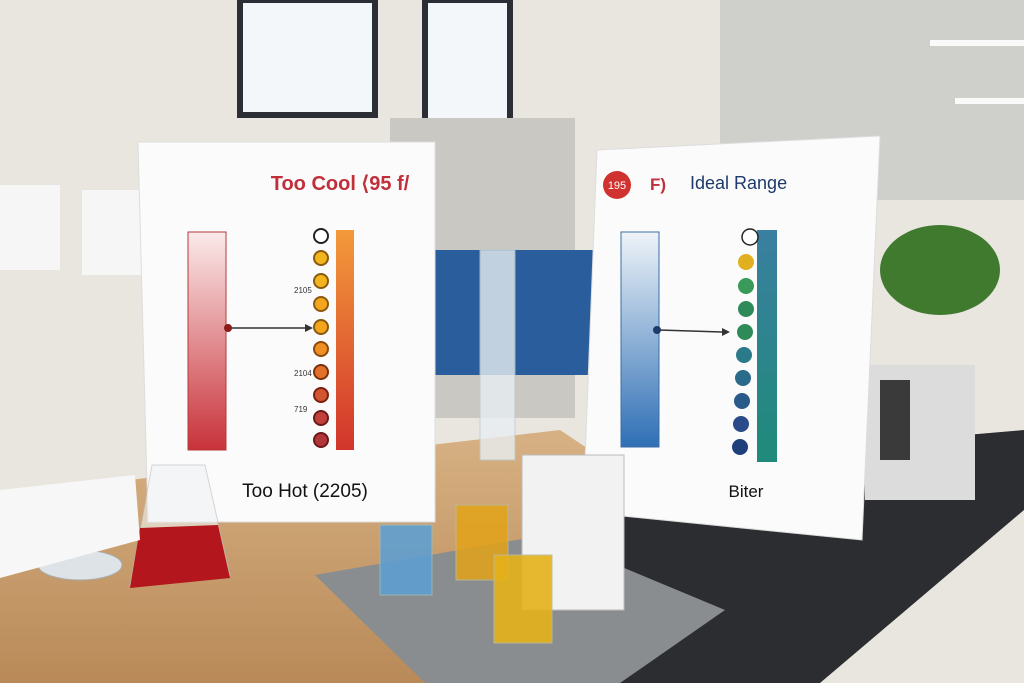  I want to click on plant, so click(940, 270).